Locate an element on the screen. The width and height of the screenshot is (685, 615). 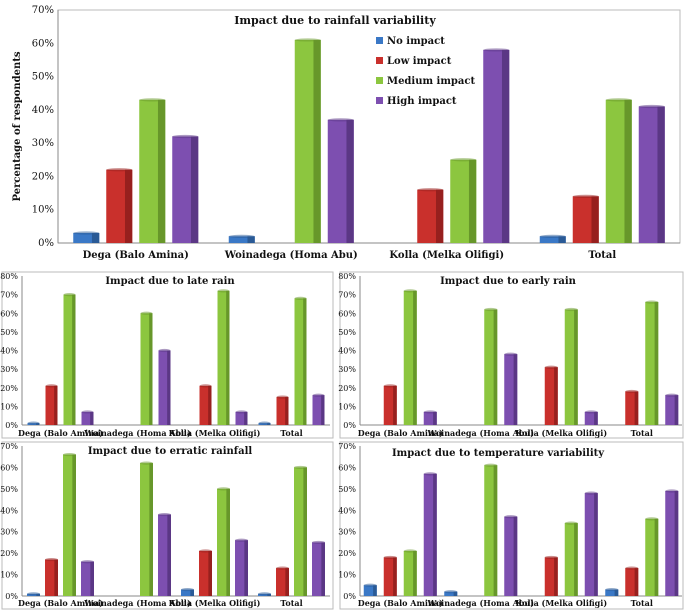
y-tick-label: 40% is located at coordinates (9, 510).